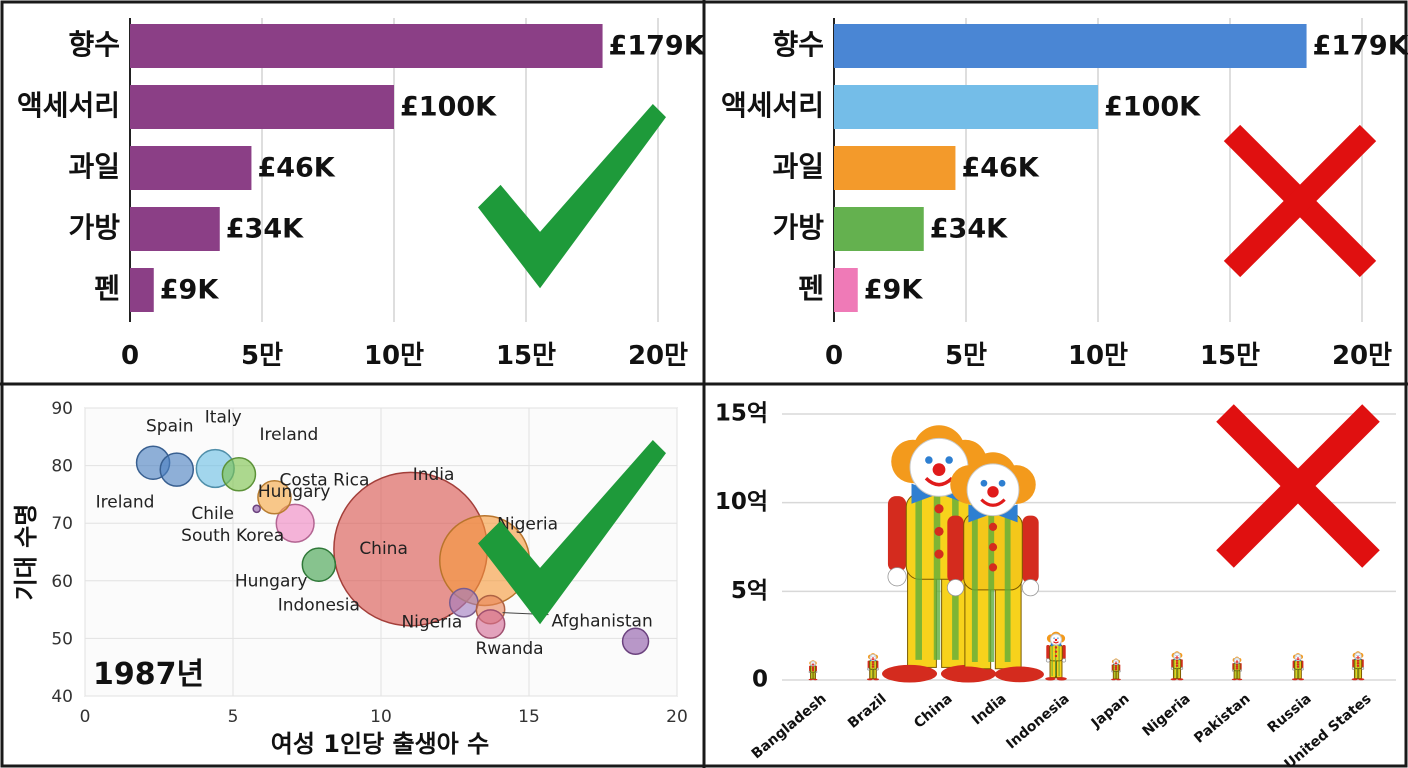 Image resolution: width=1408 pixels, height=768 pixels. I want to click on bubble-label: Indonesia, so click(319, 606).